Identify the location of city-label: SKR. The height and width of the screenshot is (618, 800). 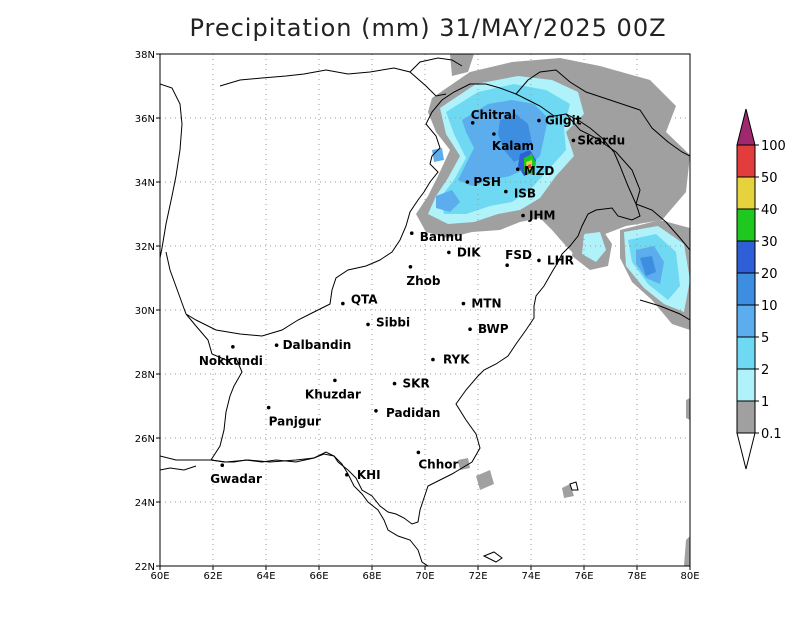
(416, 384).